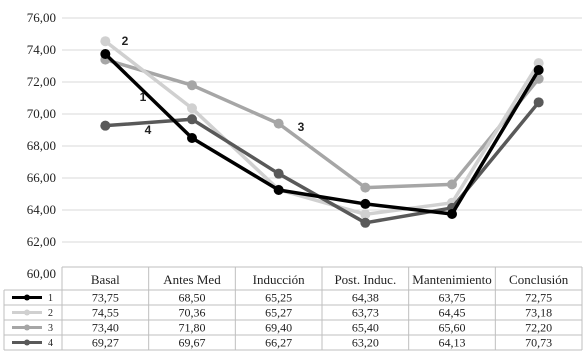 Image resolution: width=585 pixels, height=360 pixels. I want to click on table-cell-value: 64,38, so click(365, 298).